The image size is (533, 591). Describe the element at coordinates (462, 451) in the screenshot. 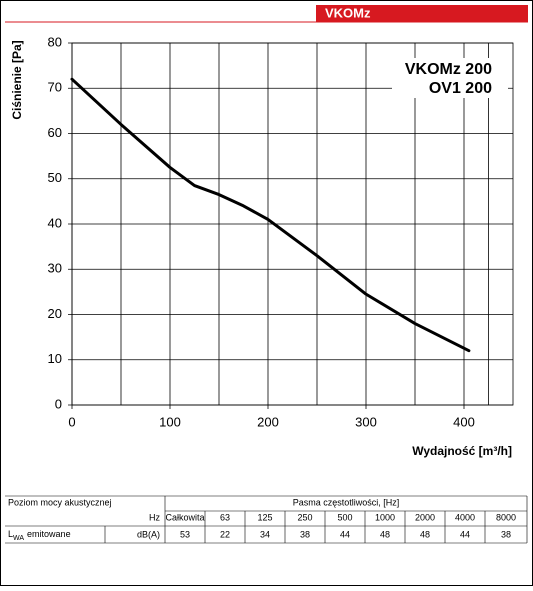

I see `x-axis-label: Wydajność [m³/h]` at that location.